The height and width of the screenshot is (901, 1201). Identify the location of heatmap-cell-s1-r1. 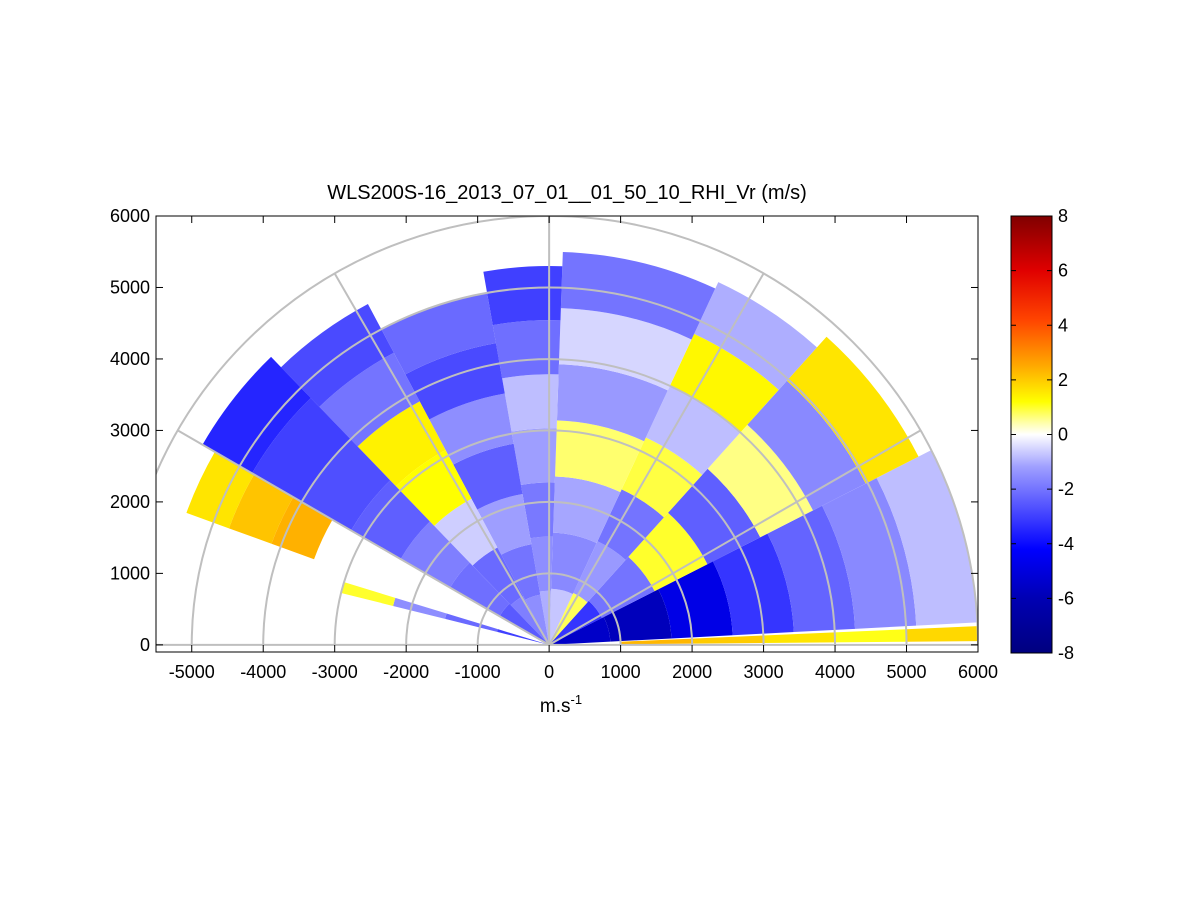
(621, 587).